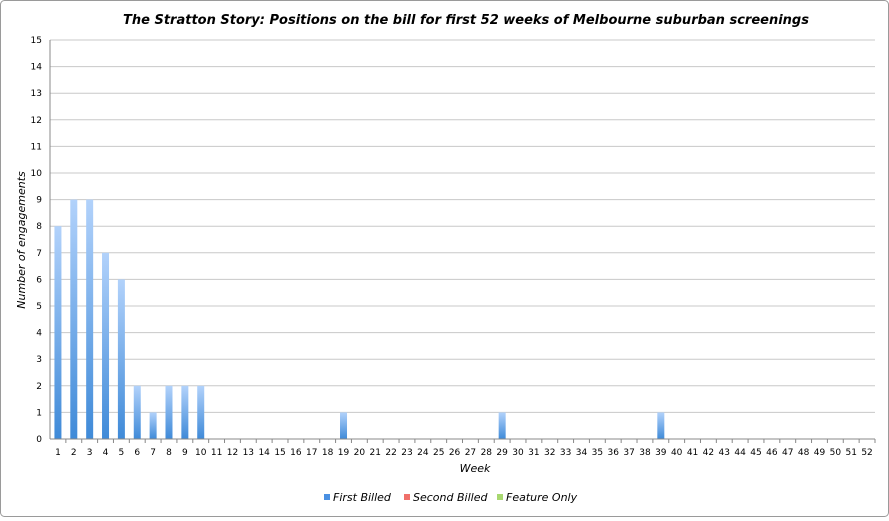 The width and height of the screenshot is (889, 521). Describe the element at coordinates (36, 41) in the screenshot. I see `y-tick-label: 15` at that location.